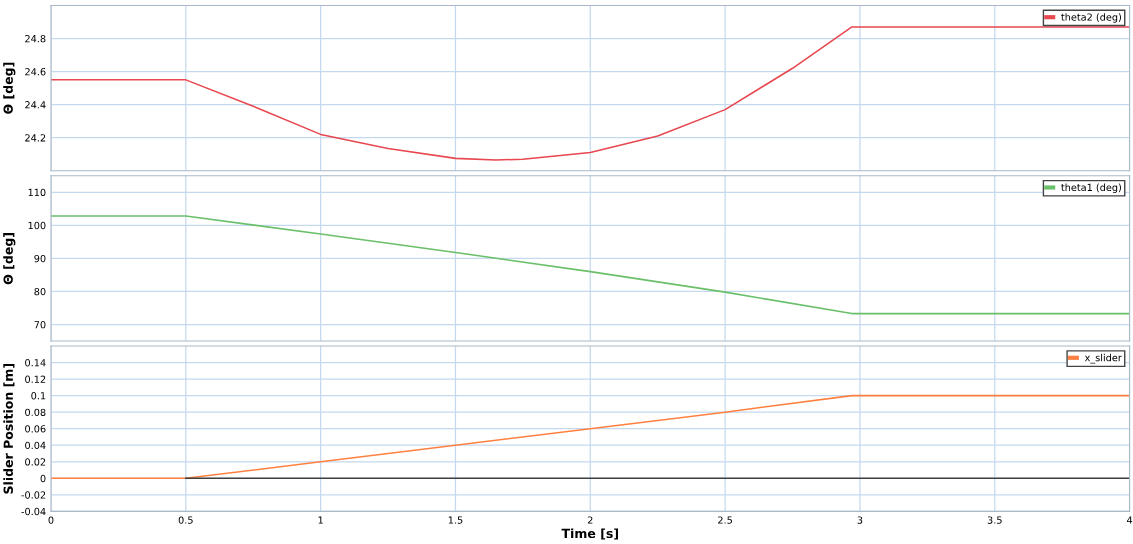 The image size is (1133, 544). What do you see at coordinates (455, 520) in the screenshot?
I see `x-tick-label: 1.5` at bounding box center [455, 520].